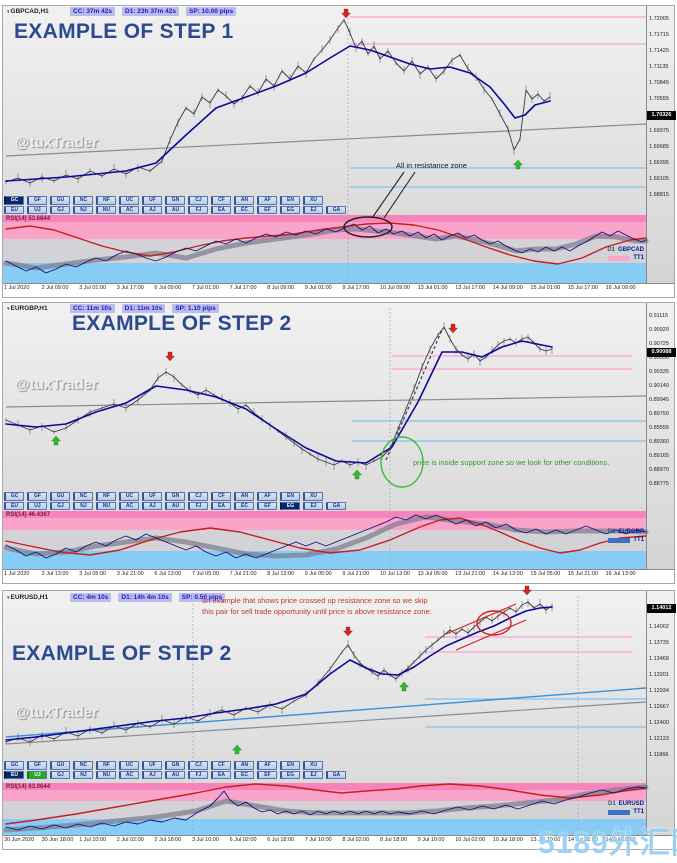 Image resolution: width=677 pixels, height=863 pixels. I want to click on legend-timeframe: D1, so click(611, 532).